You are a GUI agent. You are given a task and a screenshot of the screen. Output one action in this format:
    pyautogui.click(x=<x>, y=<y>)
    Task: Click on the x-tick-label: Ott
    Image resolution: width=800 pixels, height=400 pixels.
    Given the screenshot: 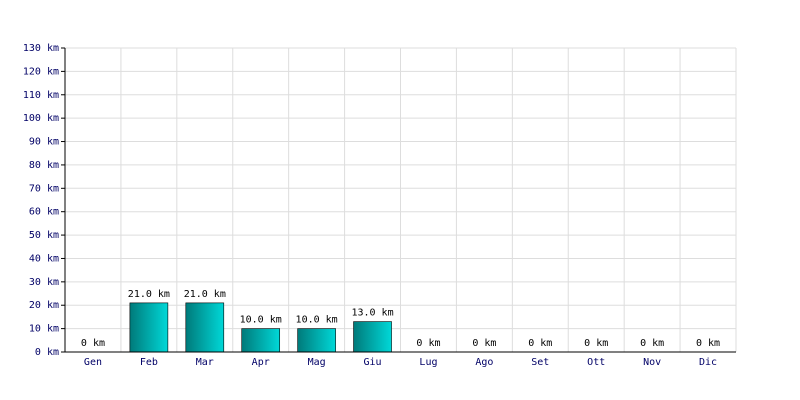 What is the action you would take?
    pyautogui.click(x=596, y=362)
    